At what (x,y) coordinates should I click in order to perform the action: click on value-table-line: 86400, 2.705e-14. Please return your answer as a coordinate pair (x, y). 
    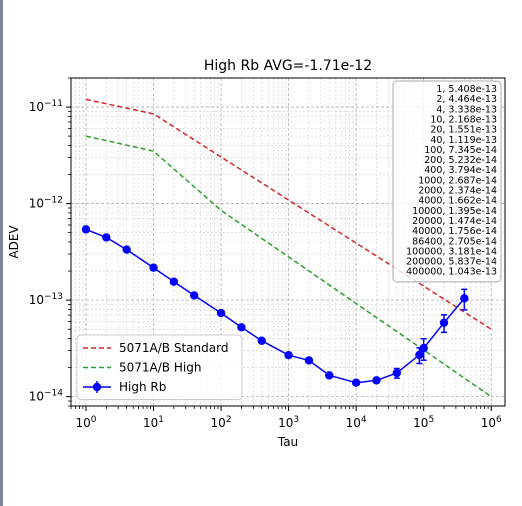
    Looking at the image, I should click on (454, 241).